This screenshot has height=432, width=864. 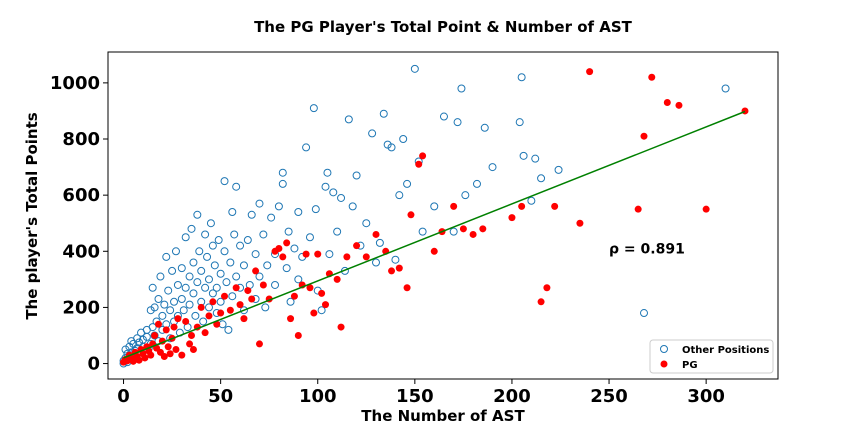 I want to click on y-tick-label: 0, so click(x=93, y=364).